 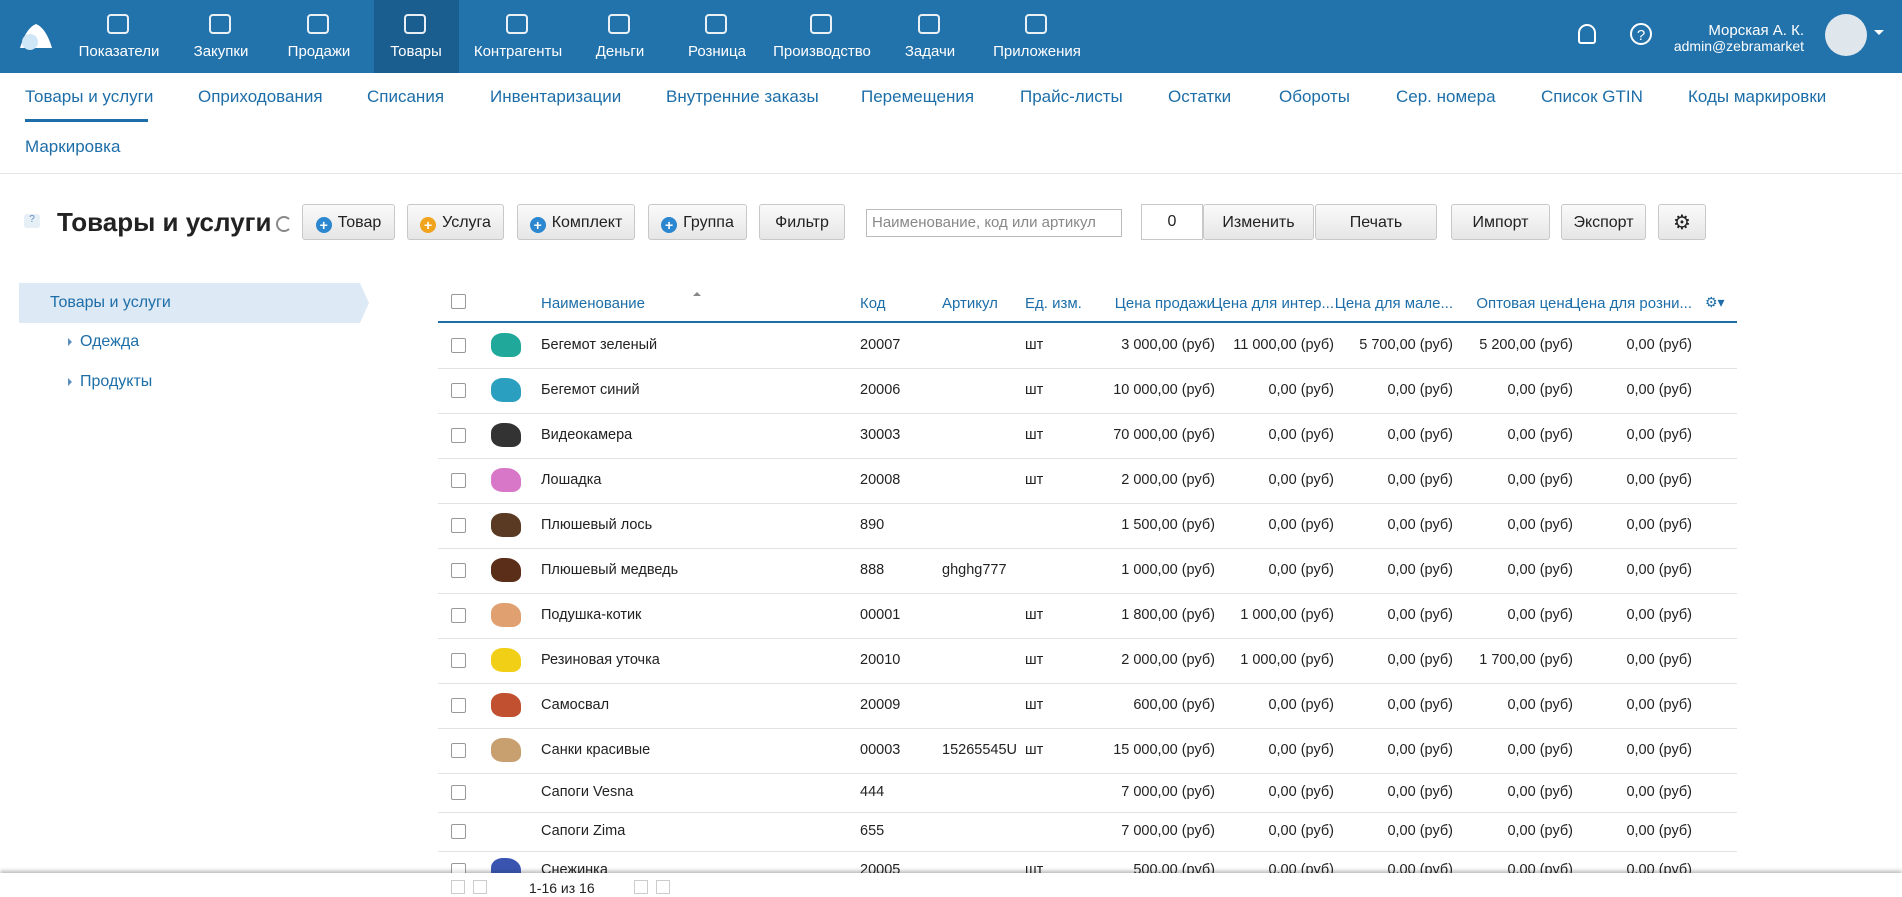 I want to click on column-header: Ед. изм., so click(x=1053, y=303).